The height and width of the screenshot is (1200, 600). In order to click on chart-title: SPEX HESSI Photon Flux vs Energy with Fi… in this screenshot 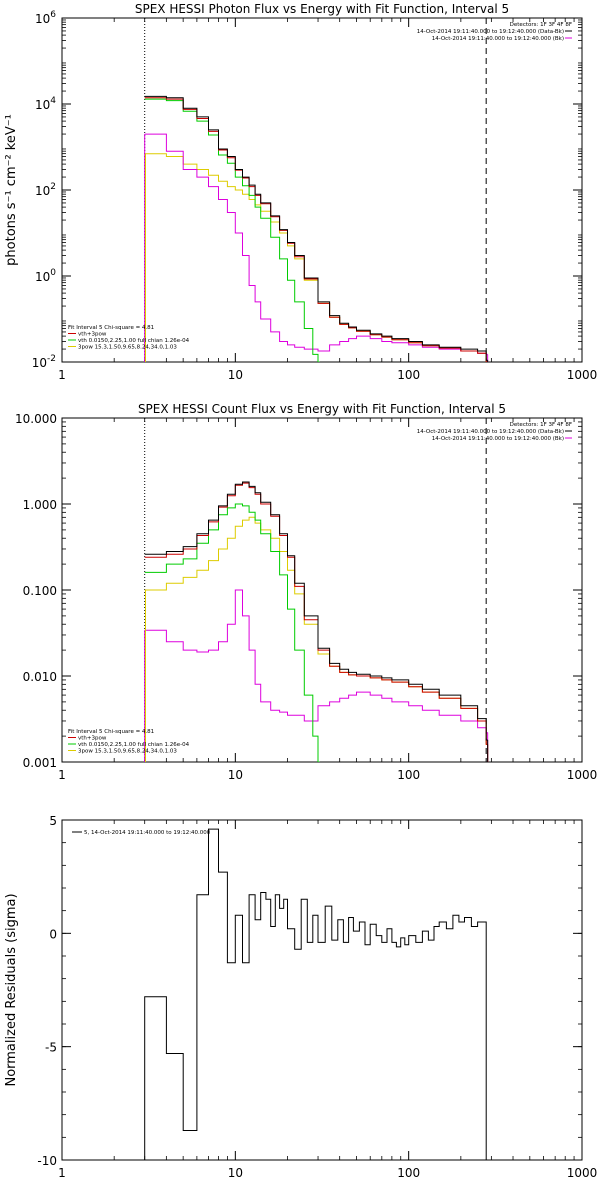, I will do `click(322, 9)`.